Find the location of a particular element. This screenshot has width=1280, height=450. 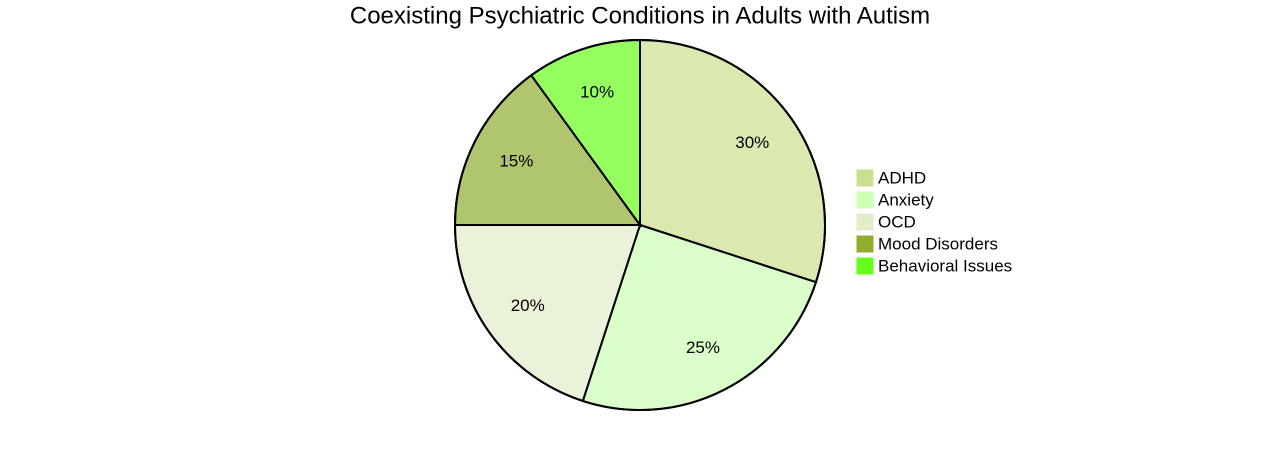

slice-label: 25% is located at coordinates (703, 347).